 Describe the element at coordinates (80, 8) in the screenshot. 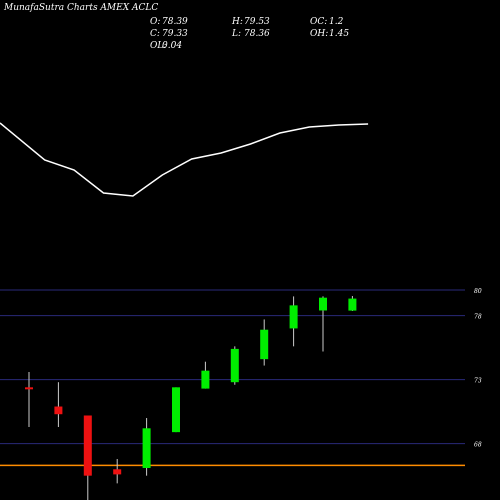

I see `chart-title: MunafaSutra Charts AMEX ACLC` at that location.